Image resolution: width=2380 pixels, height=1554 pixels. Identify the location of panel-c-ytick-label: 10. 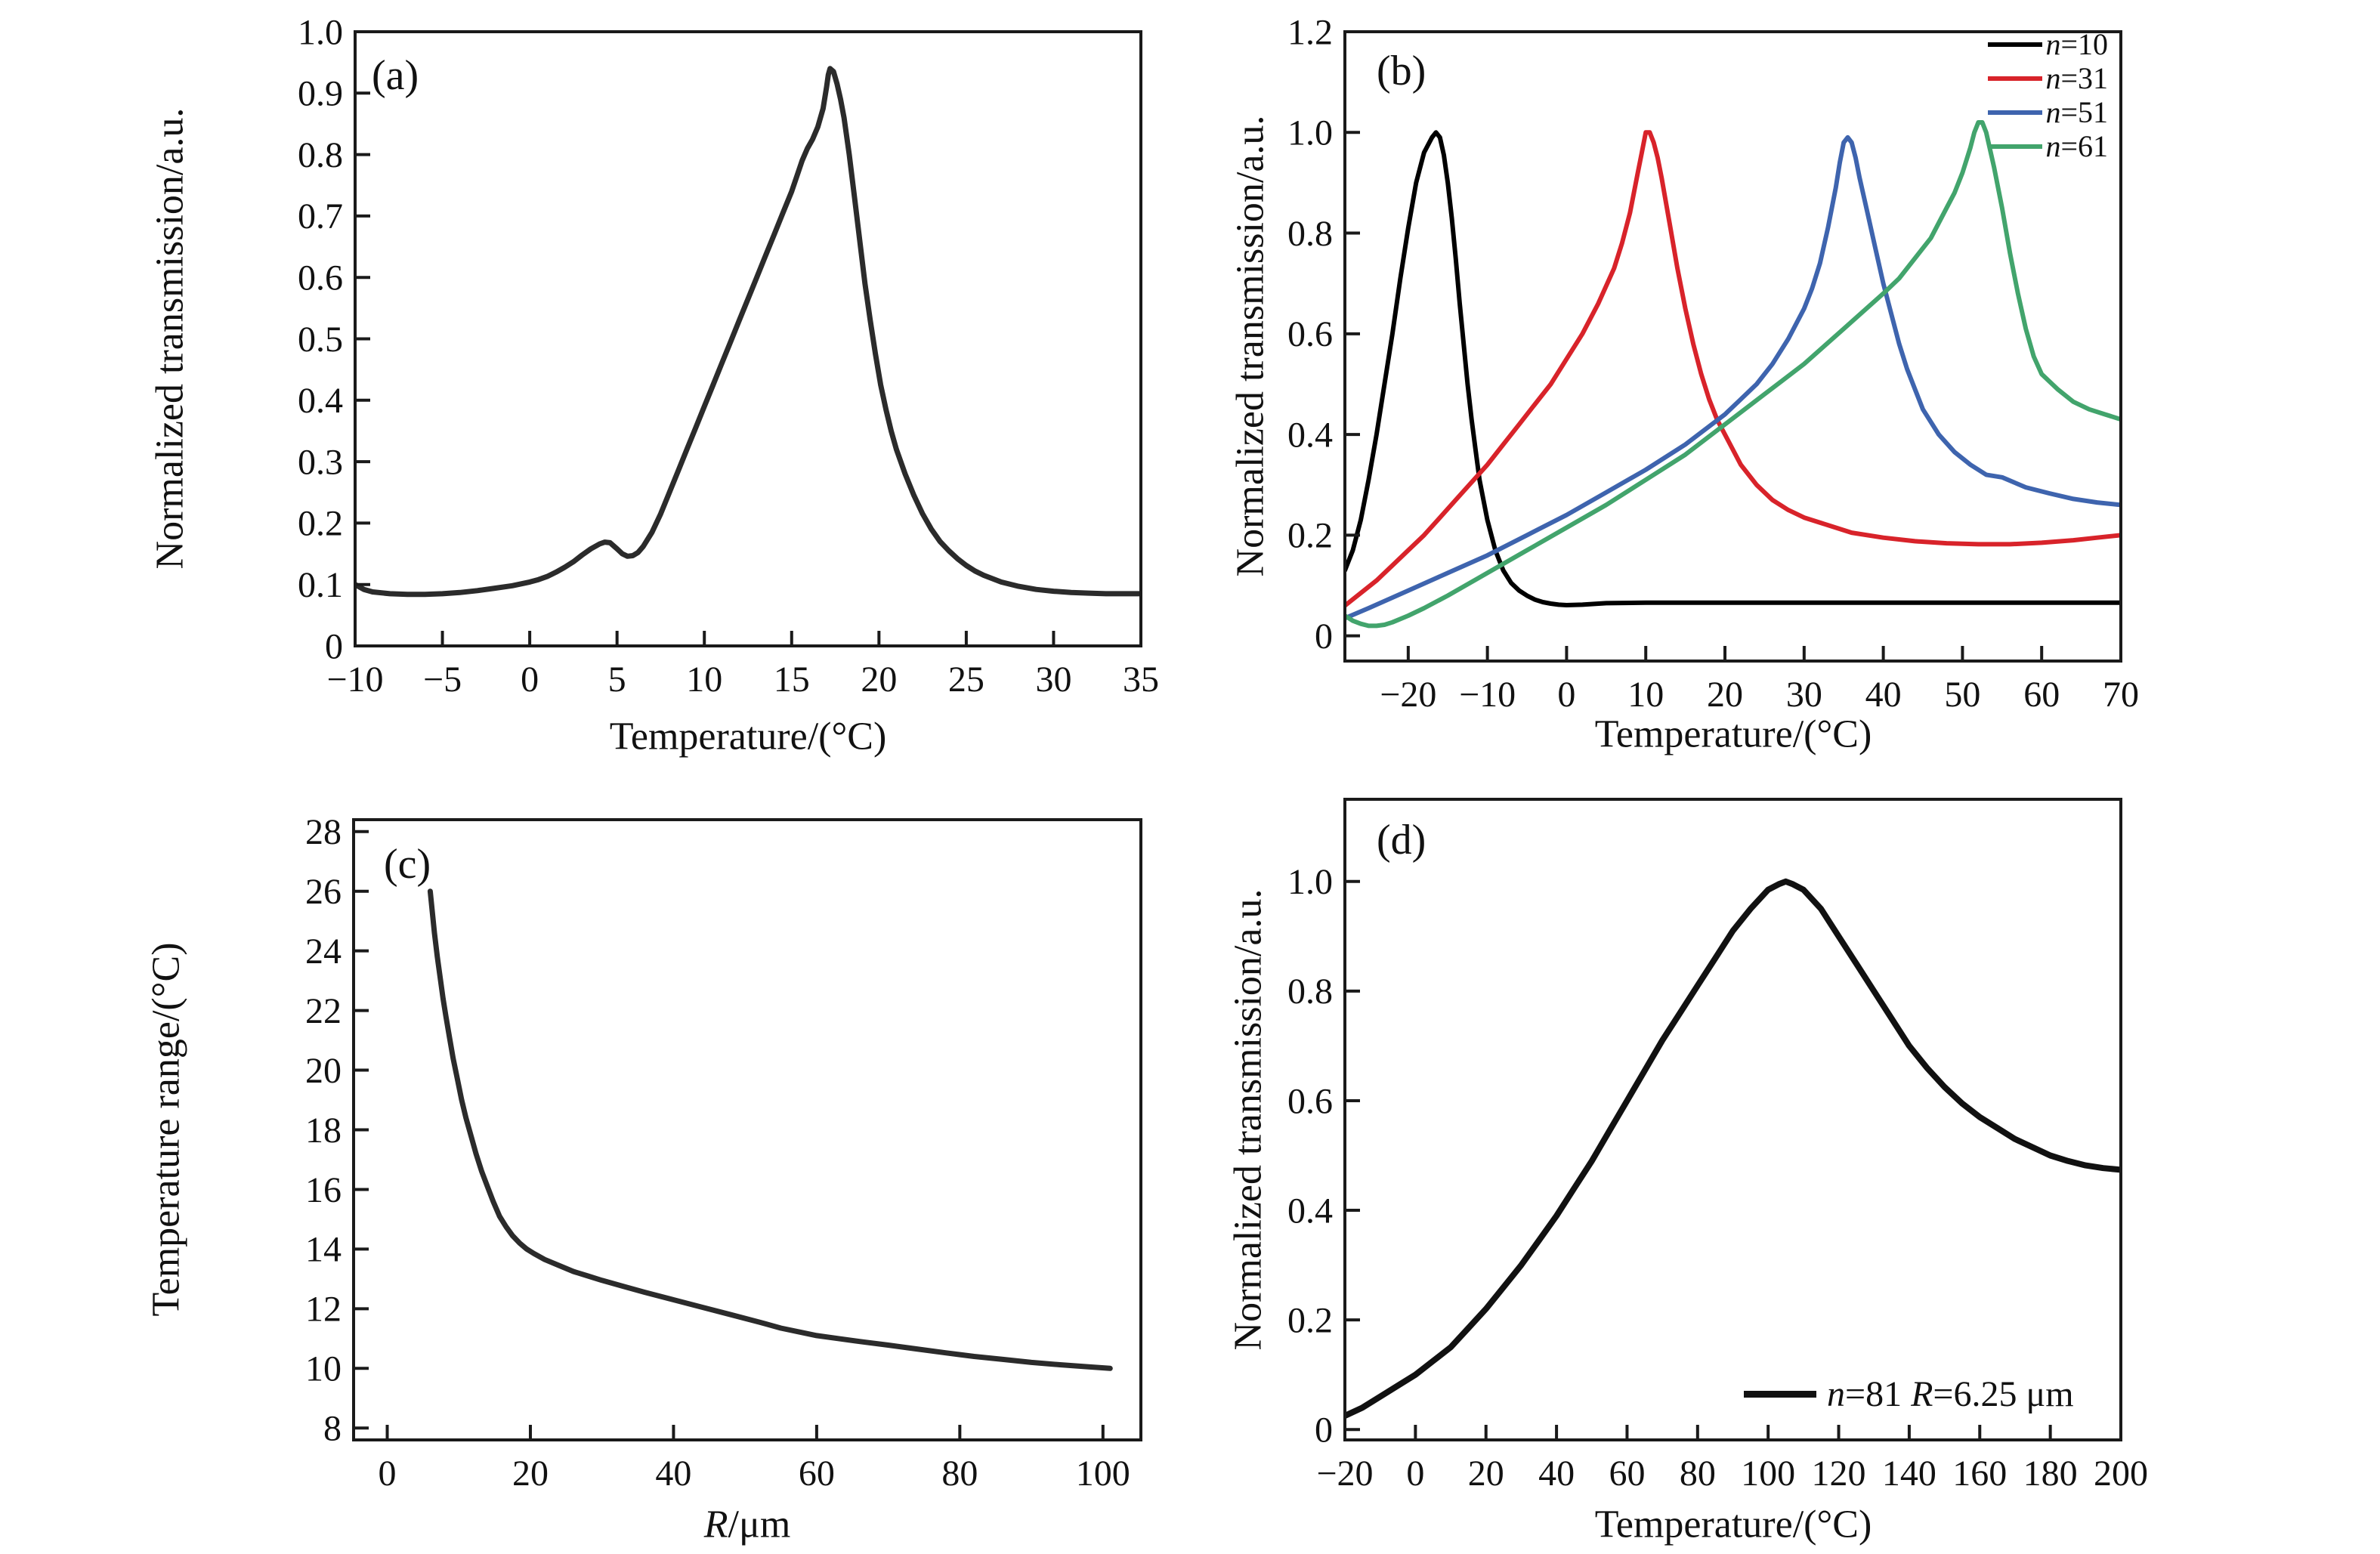
(323, 1369).